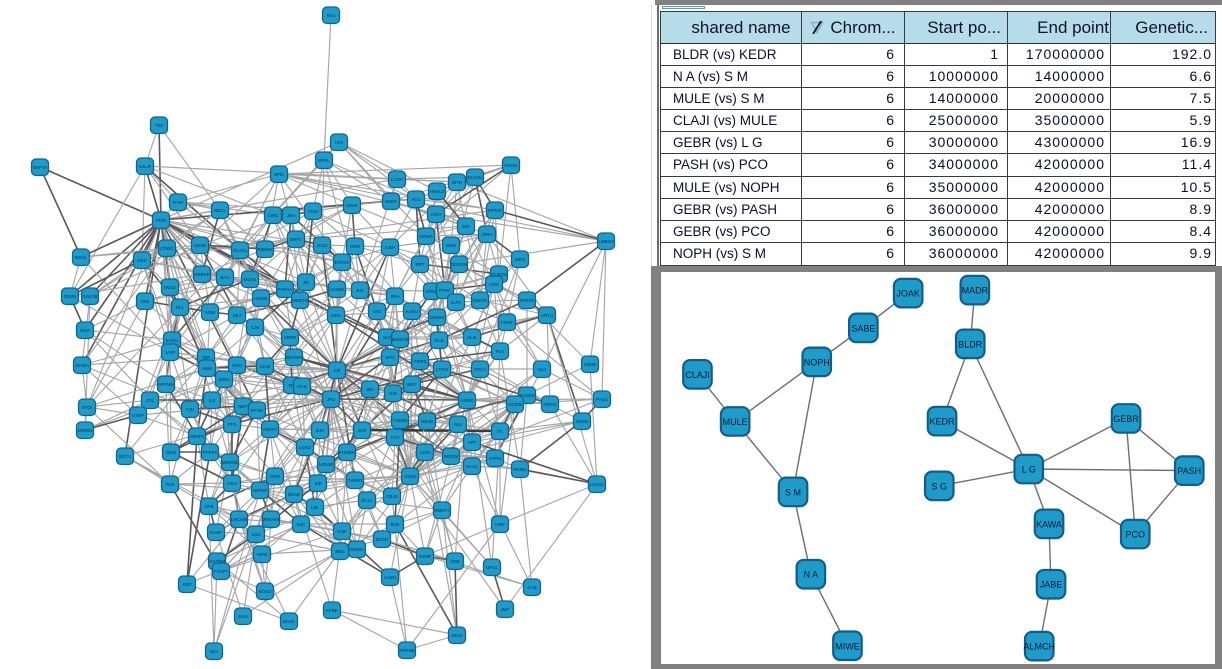 Image resolution: width=1222 pixels, height=669 pixels. What do you see at coordinates (392, 496) in the screenshot?
I see `svg-text: GBJS` at bounding box center [392, 496].